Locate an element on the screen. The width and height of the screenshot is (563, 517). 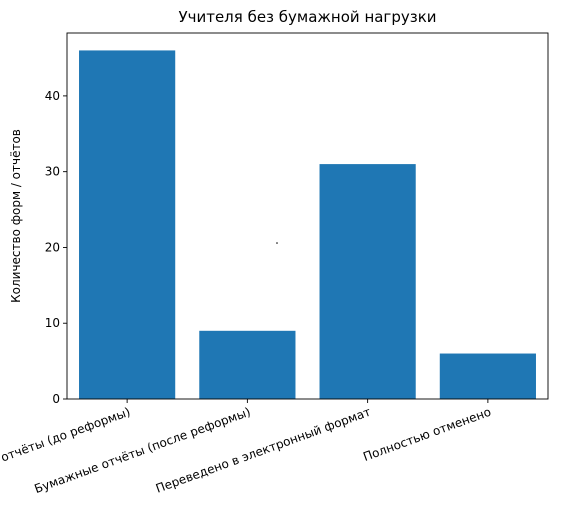
y-tick-label: 0 is located at coordinates (56, 399).